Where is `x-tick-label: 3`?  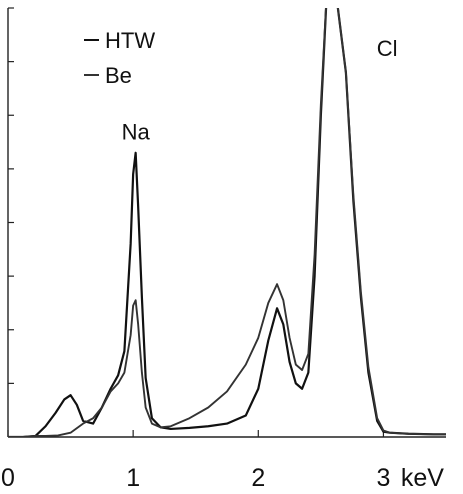 x-tick-label: 3 is located at coordinates (383, 478).